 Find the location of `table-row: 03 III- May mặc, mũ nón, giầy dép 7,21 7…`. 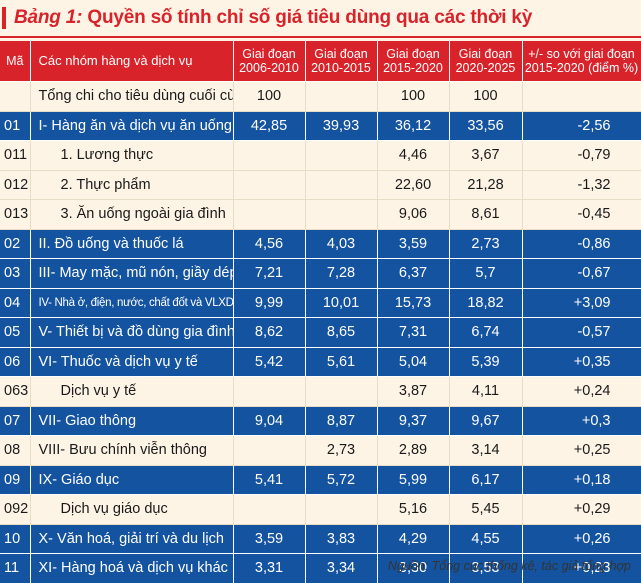

table-row: 03 III- May mặc, mũ nón, giầy dép 7,21 7… is located at coordinates (320, 273).